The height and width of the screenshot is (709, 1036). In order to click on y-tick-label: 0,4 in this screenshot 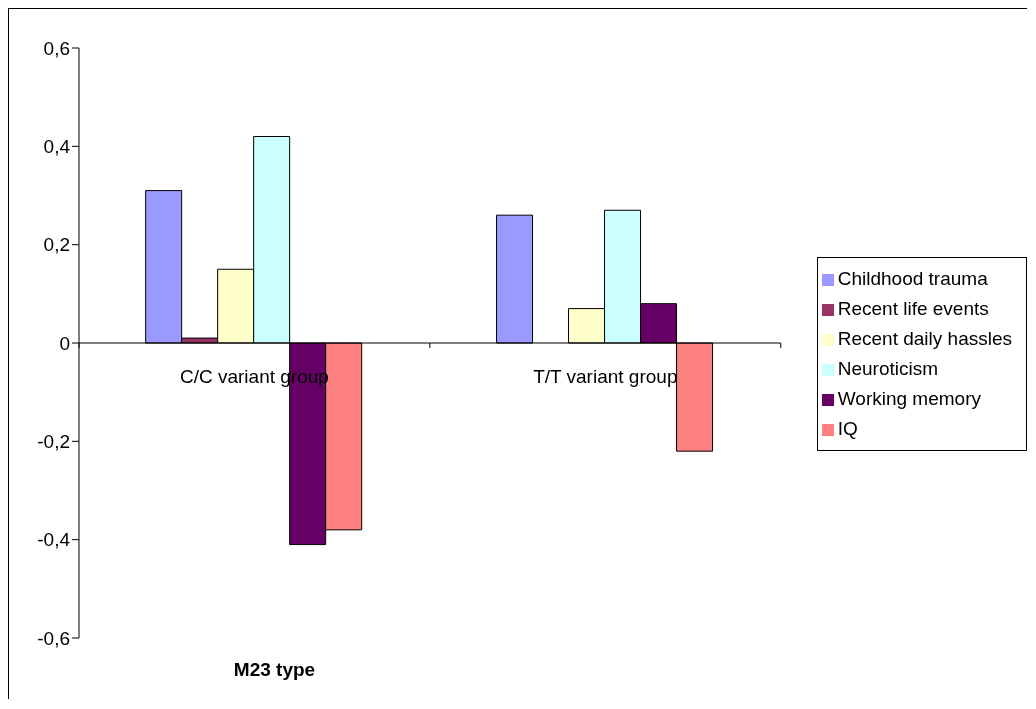, I will do `click(57, 147)`.